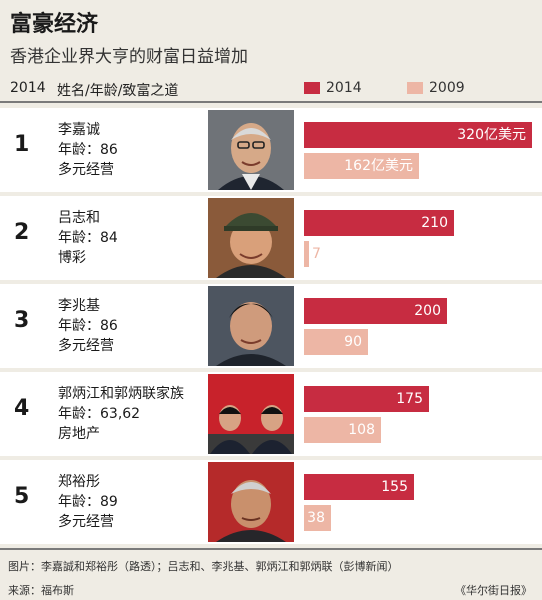 This screenshot has height=600, width=542. What do you see at coordinates (271, 102) in the screenshot?
I see `header-divider` at bounding box center [271, 102].